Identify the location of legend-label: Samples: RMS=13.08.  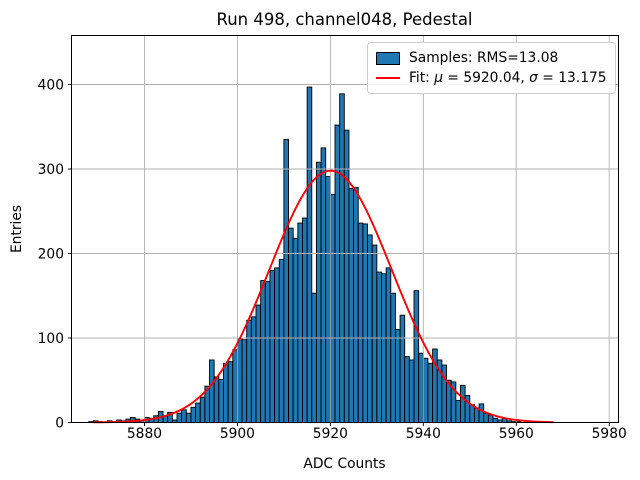
(483, 58).